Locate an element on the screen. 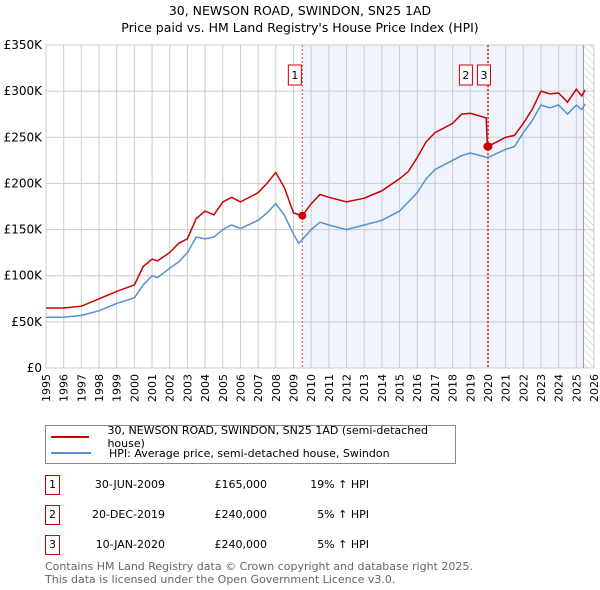 The image size is (600, 590). sale-row: 3 10-JAN-2020 £240,000 5% ↑ HPI is located at coordinates (295, 545).